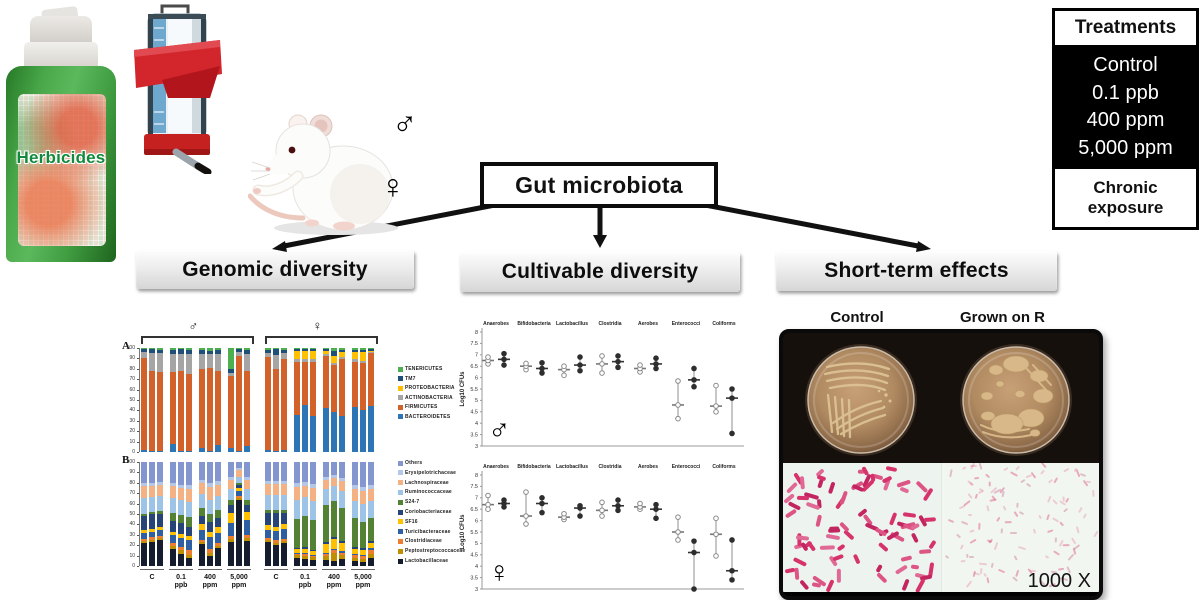 The image size is (1200, 600). What do you see at coordinates (862, 527) in the screenshot?
I see `microscopy-control-half` at bounding box center [862, 527].